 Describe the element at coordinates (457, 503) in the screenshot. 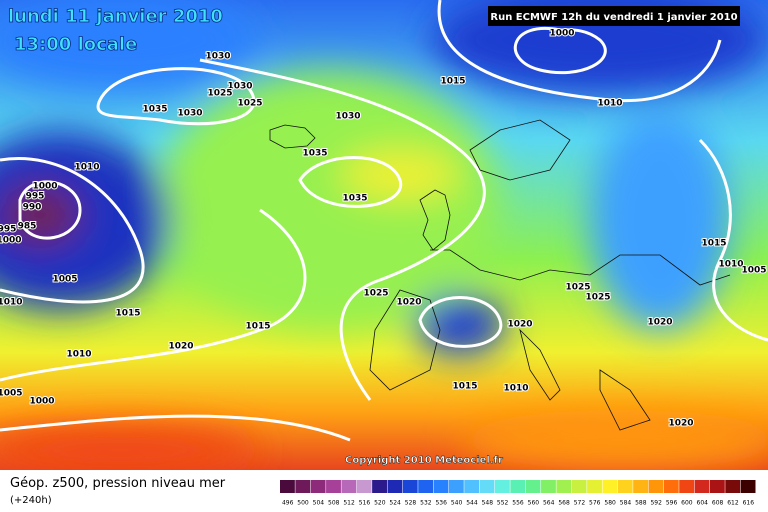

I see `legend-label: 540` at that location.